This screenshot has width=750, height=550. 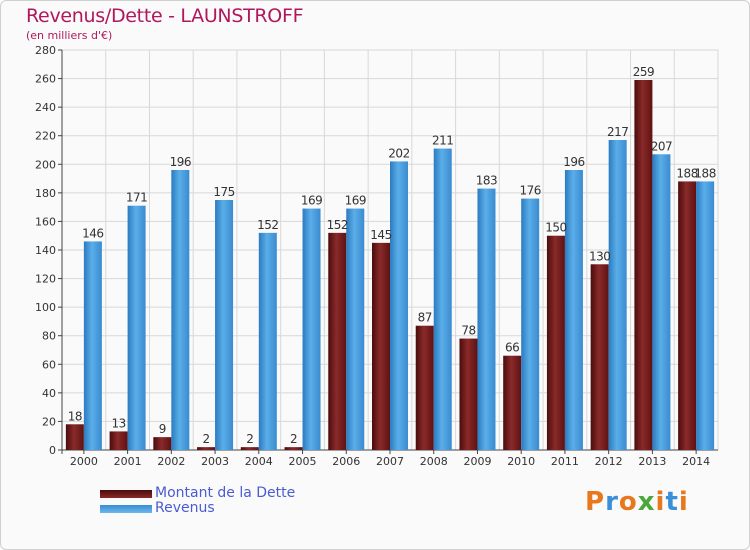 What do you see at coordinates (75, 416) in the screenshot?
I see `data-label-debt-2000: 18` at bounding box center [75, 416].